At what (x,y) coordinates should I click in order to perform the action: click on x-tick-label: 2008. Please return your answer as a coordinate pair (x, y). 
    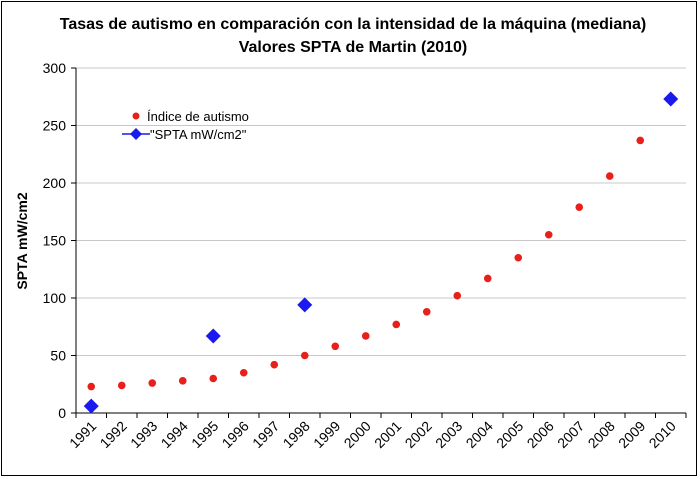
    Looking at the image, I should click on (601, 434).